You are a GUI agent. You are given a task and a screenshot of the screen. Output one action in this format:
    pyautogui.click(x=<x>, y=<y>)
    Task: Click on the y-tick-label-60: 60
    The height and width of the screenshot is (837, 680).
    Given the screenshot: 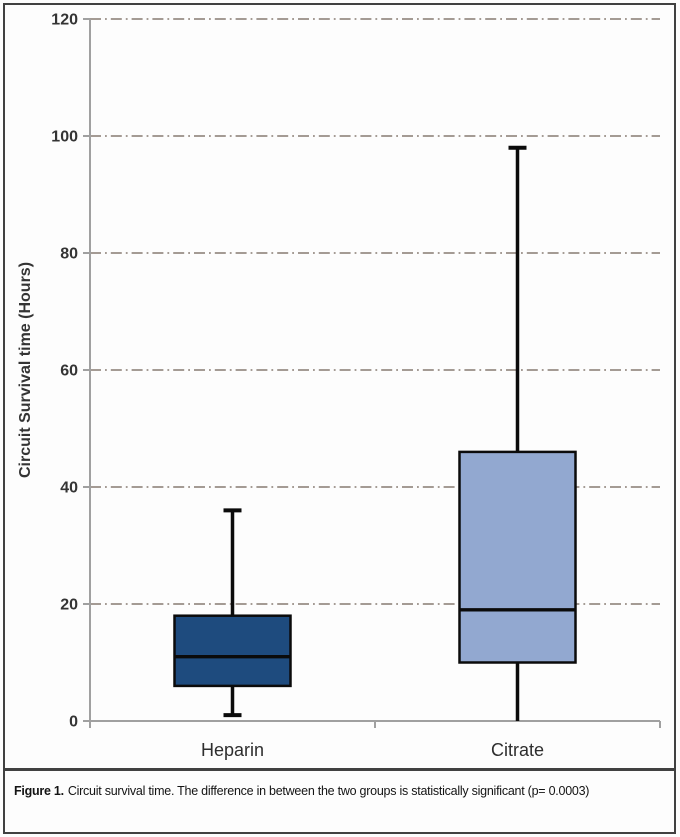 What is the action you would take?
    pyautogui.click(x=69, y=371)
    